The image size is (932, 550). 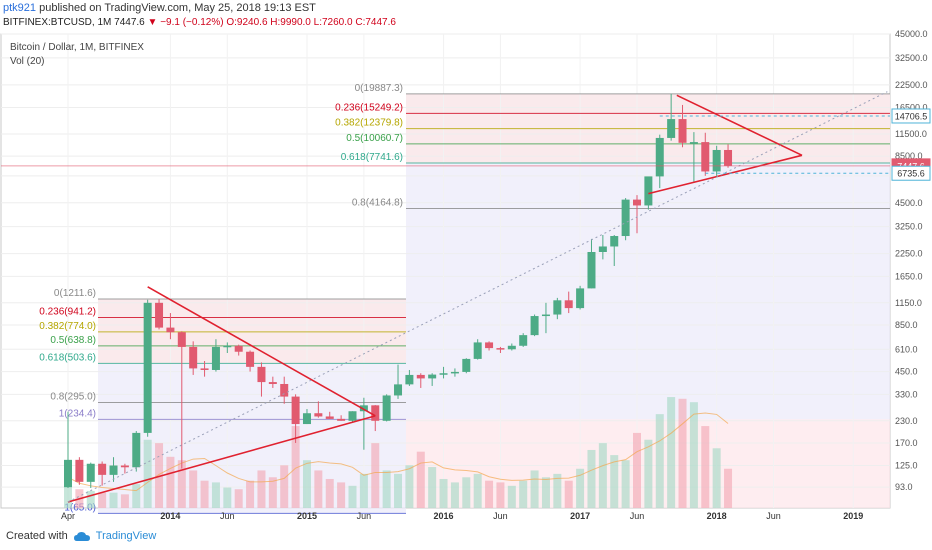 I want to click on fib-label: 0.5(638.8), so click(x=73, y=340).